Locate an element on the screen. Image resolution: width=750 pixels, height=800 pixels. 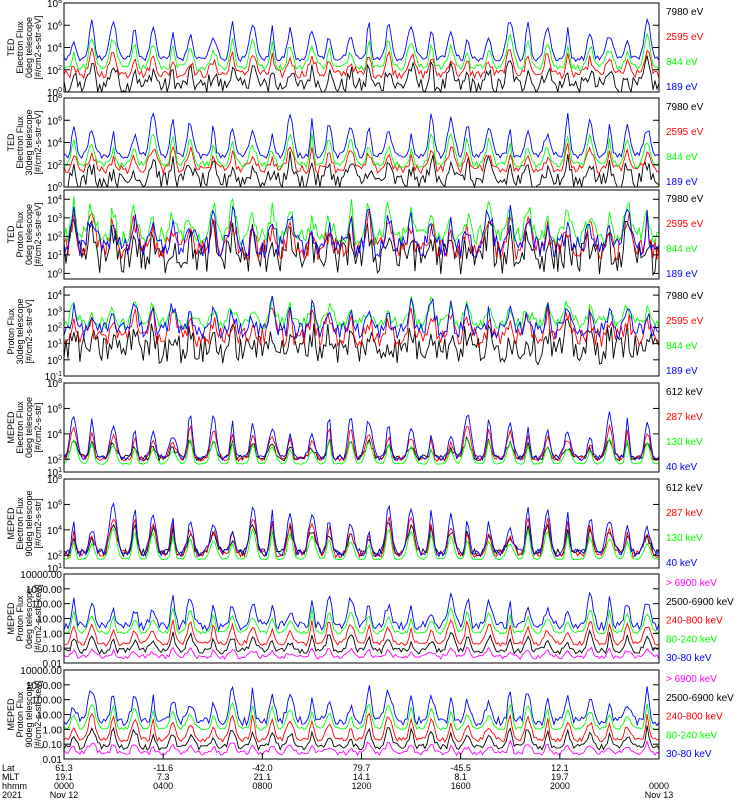
legend-entry: 240-800 keV is located at coordinates (694, 621).